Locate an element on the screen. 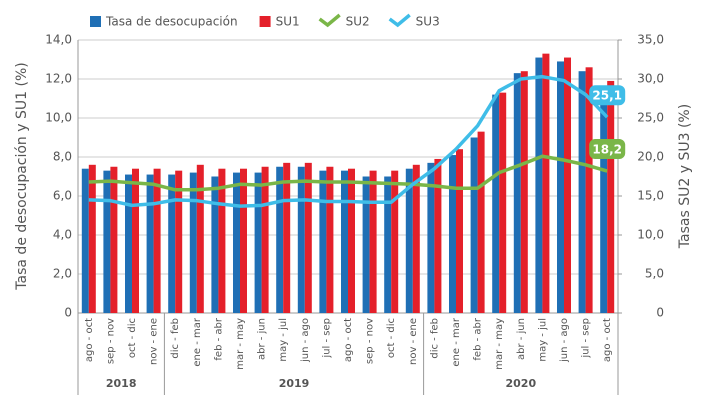  y2-axis-label: Tasas SU2 y SU3 (%) is located at coordinates (685, 176).